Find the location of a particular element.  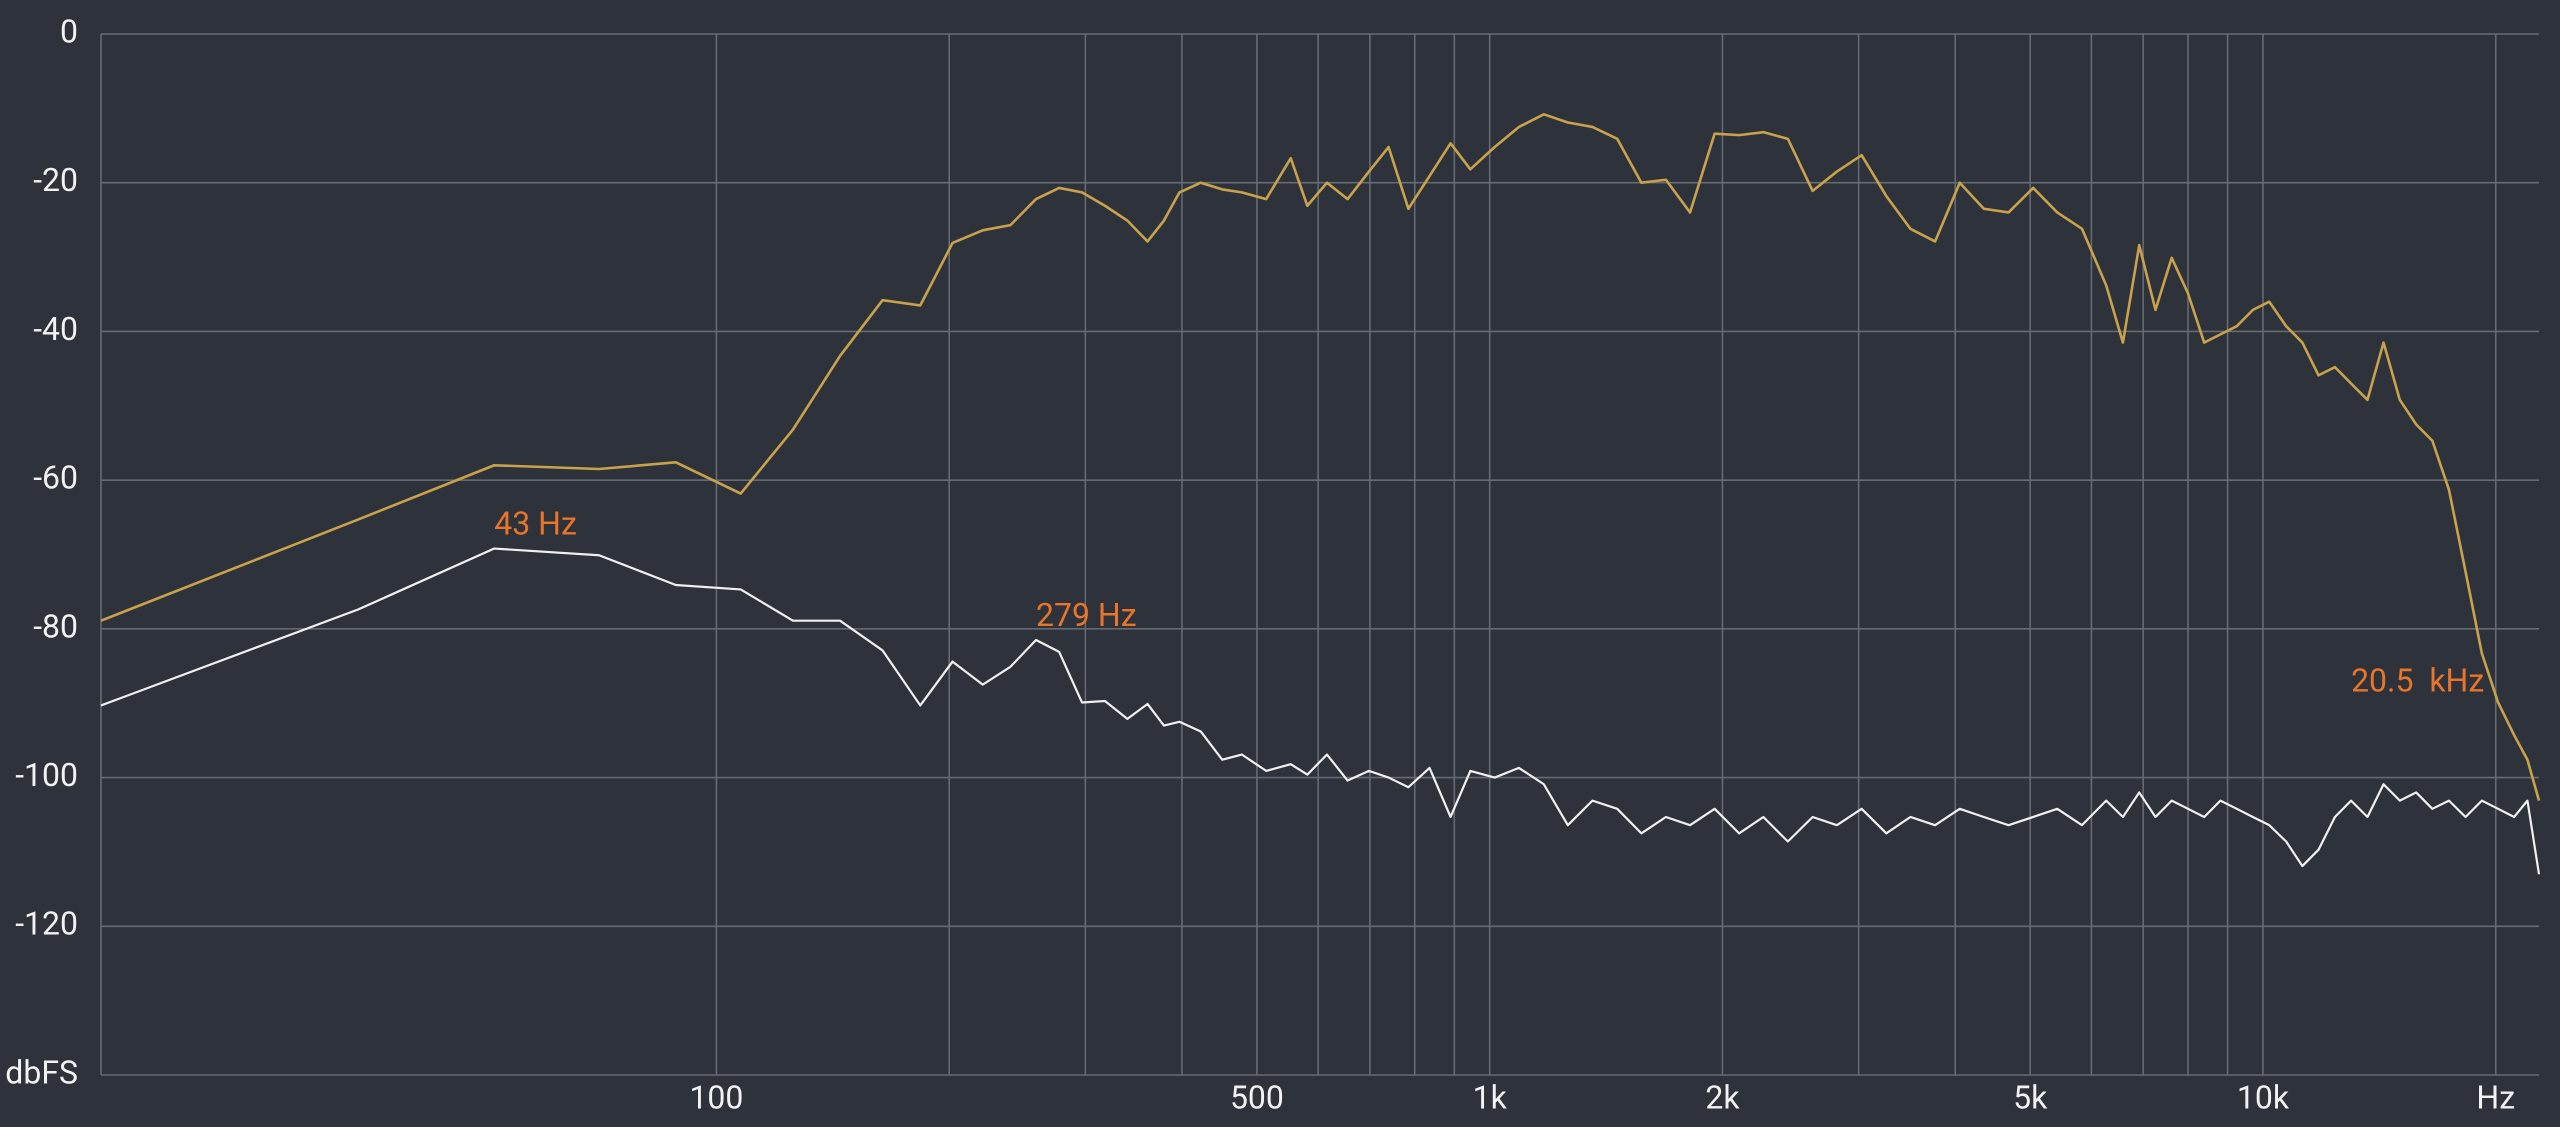

y-tick-label: -60 is located at coordinates (55, 478).